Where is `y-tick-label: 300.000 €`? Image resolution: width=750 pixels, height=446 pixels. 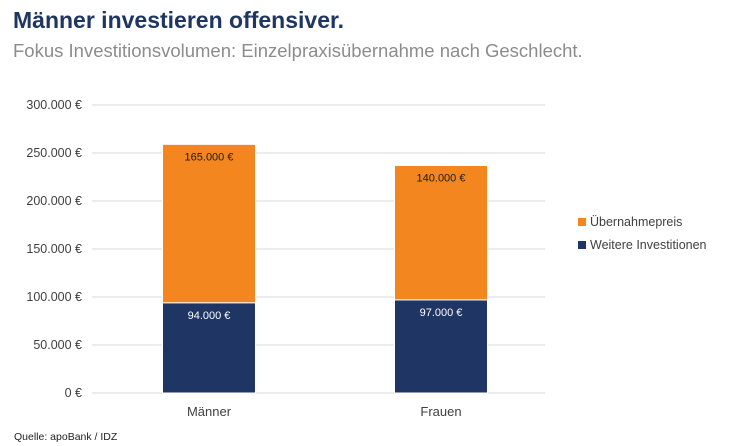 y-tick-label: 300.000 € is located at coordinates (54, 105).